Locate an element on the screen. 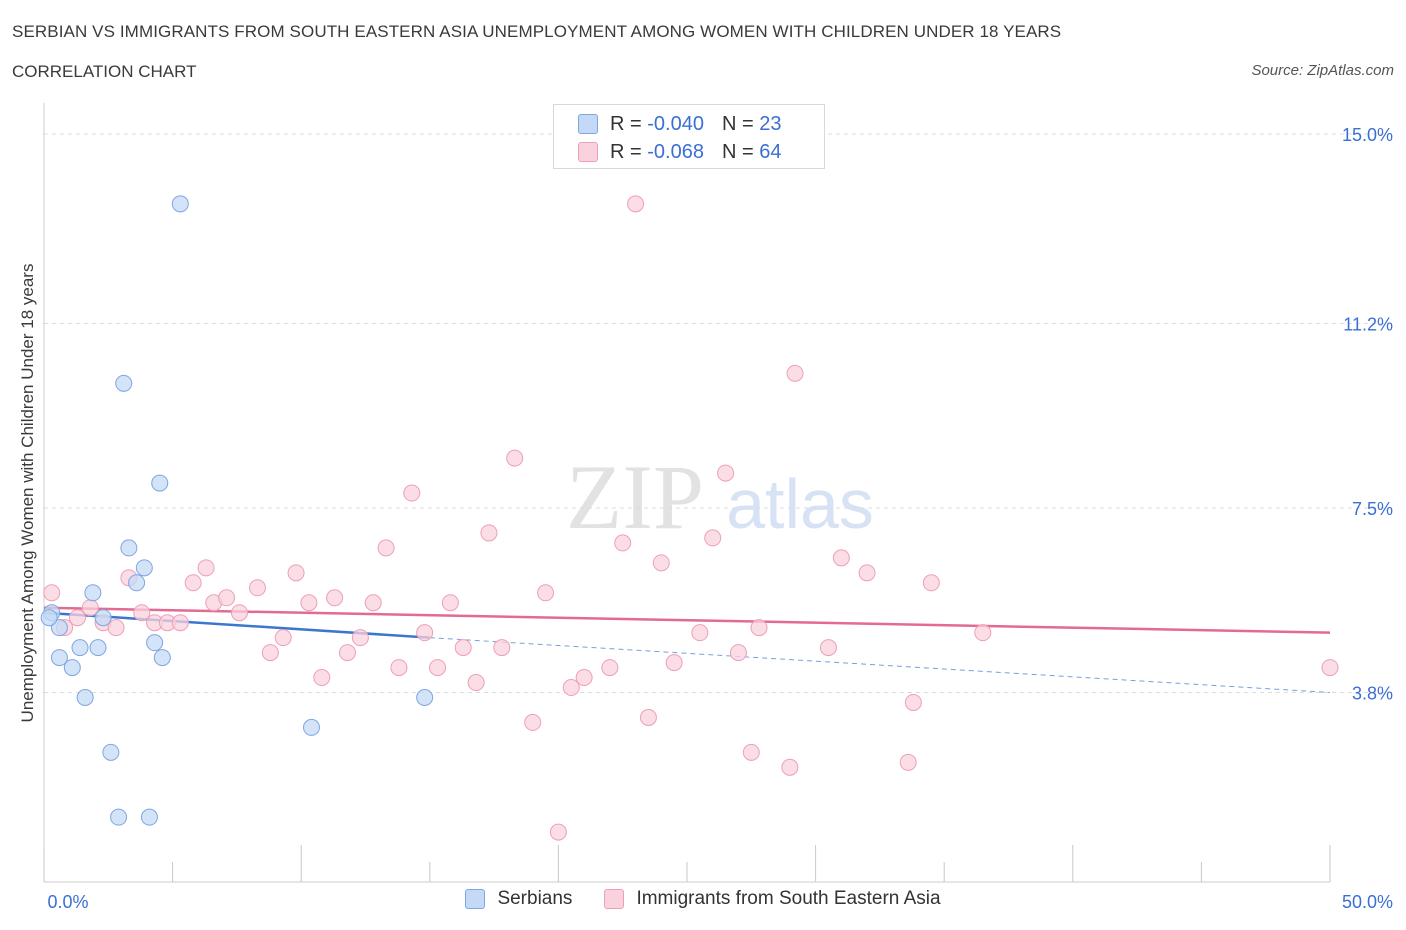  r-value: -0.068 is located at coordinates (675, 151).